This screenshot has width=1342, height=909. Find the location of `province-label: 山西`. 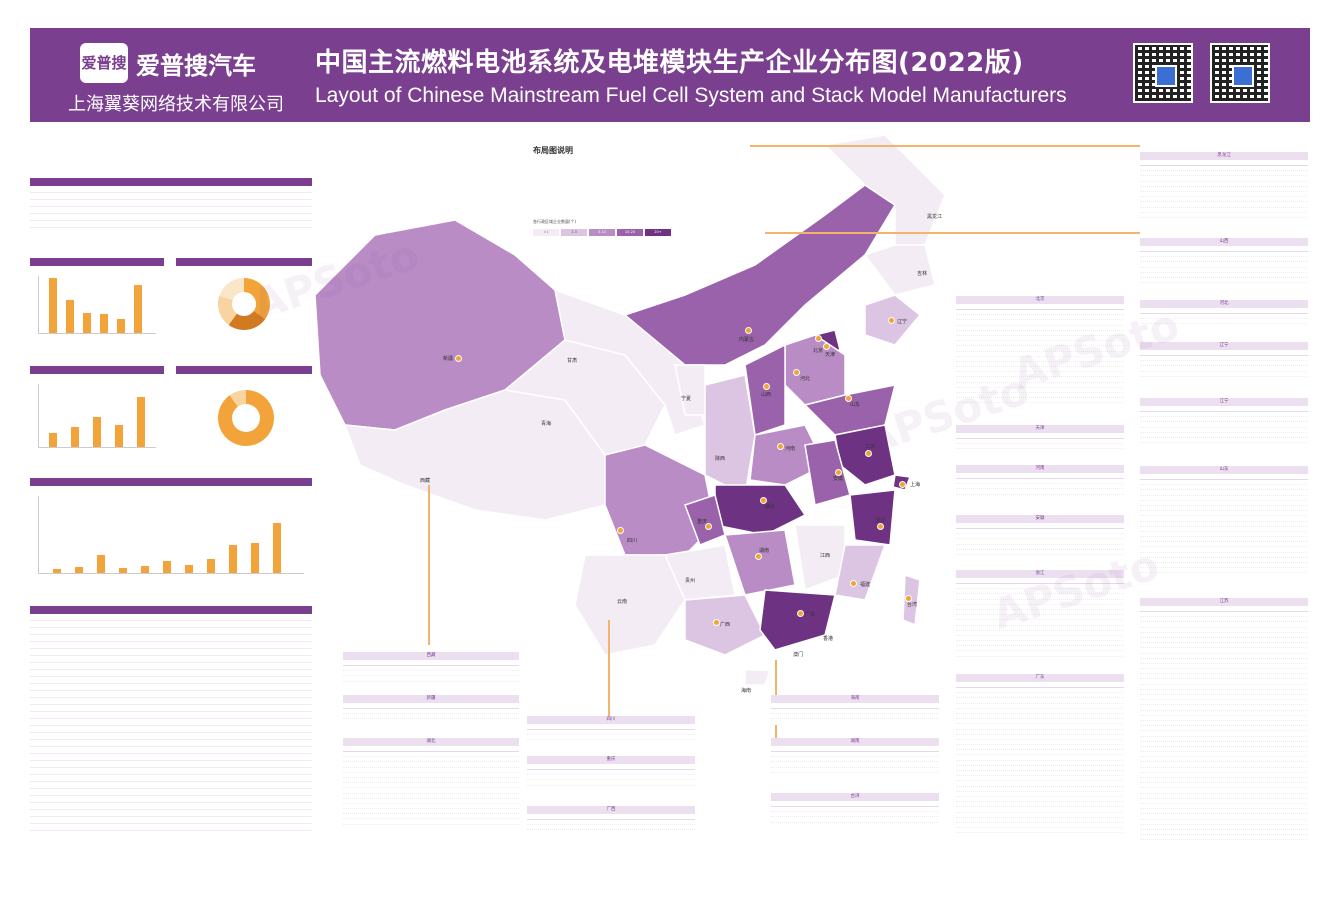

province-label: 山西 is located at coordinates (766, 395).